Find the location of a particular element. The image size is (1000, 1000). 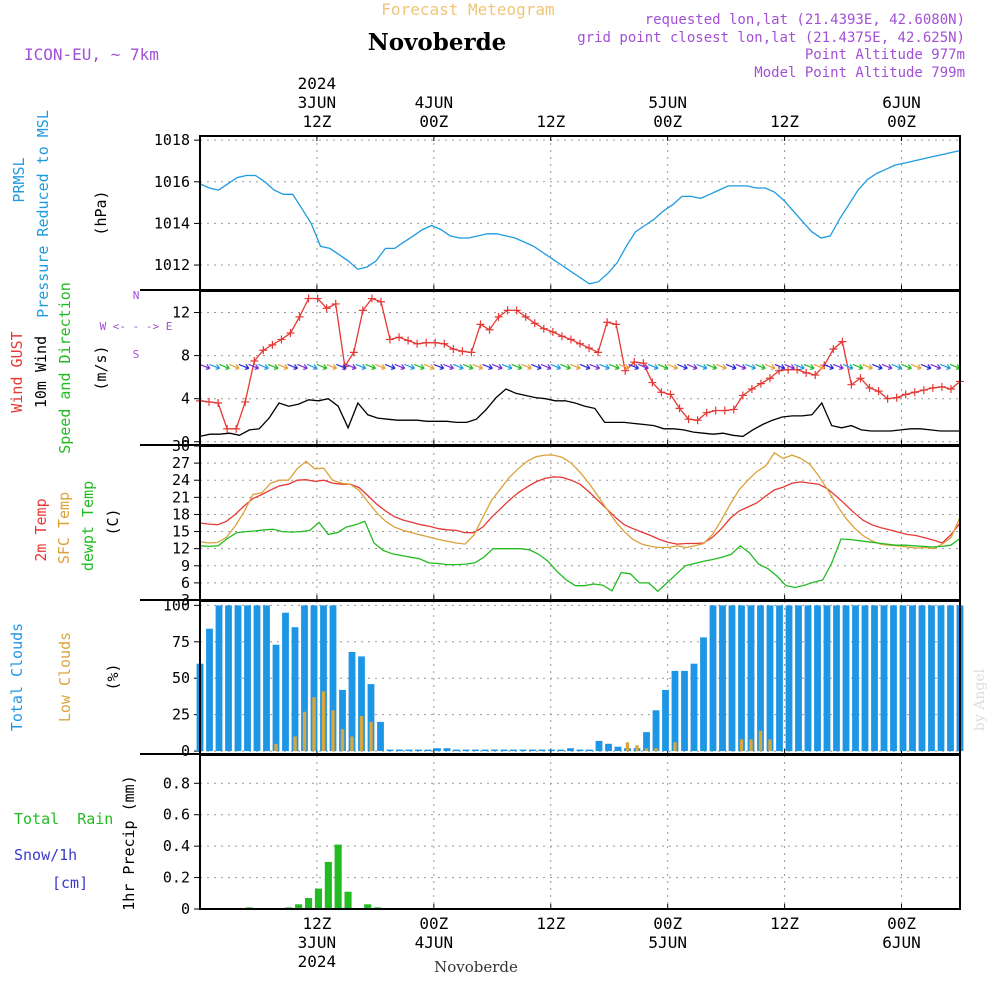

temp-series-sfc is located at coordinates (580, 500).